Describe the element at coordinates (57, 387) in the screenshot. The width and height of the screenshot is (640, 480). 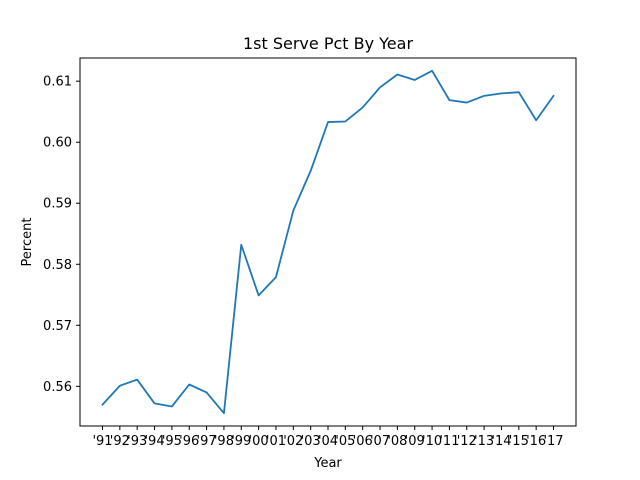
I see `y-tick-label: 0.56` at that location.